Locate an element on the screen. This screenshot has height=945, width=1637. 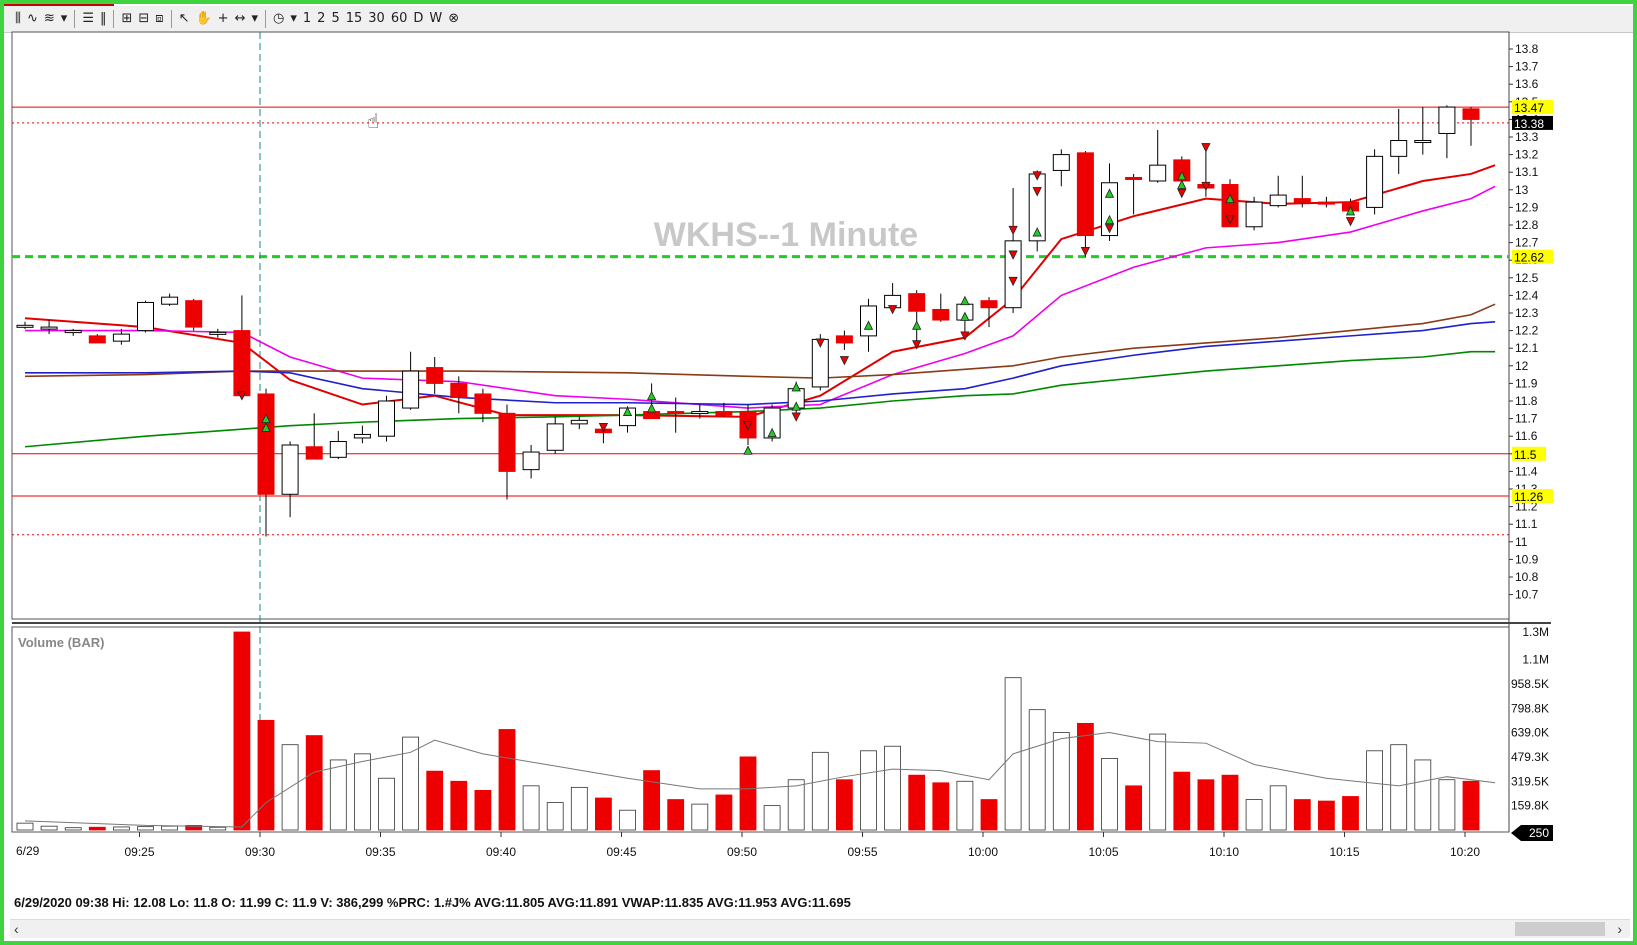
price-tick-label: 11.9 is located at coordinates (1526, 383).